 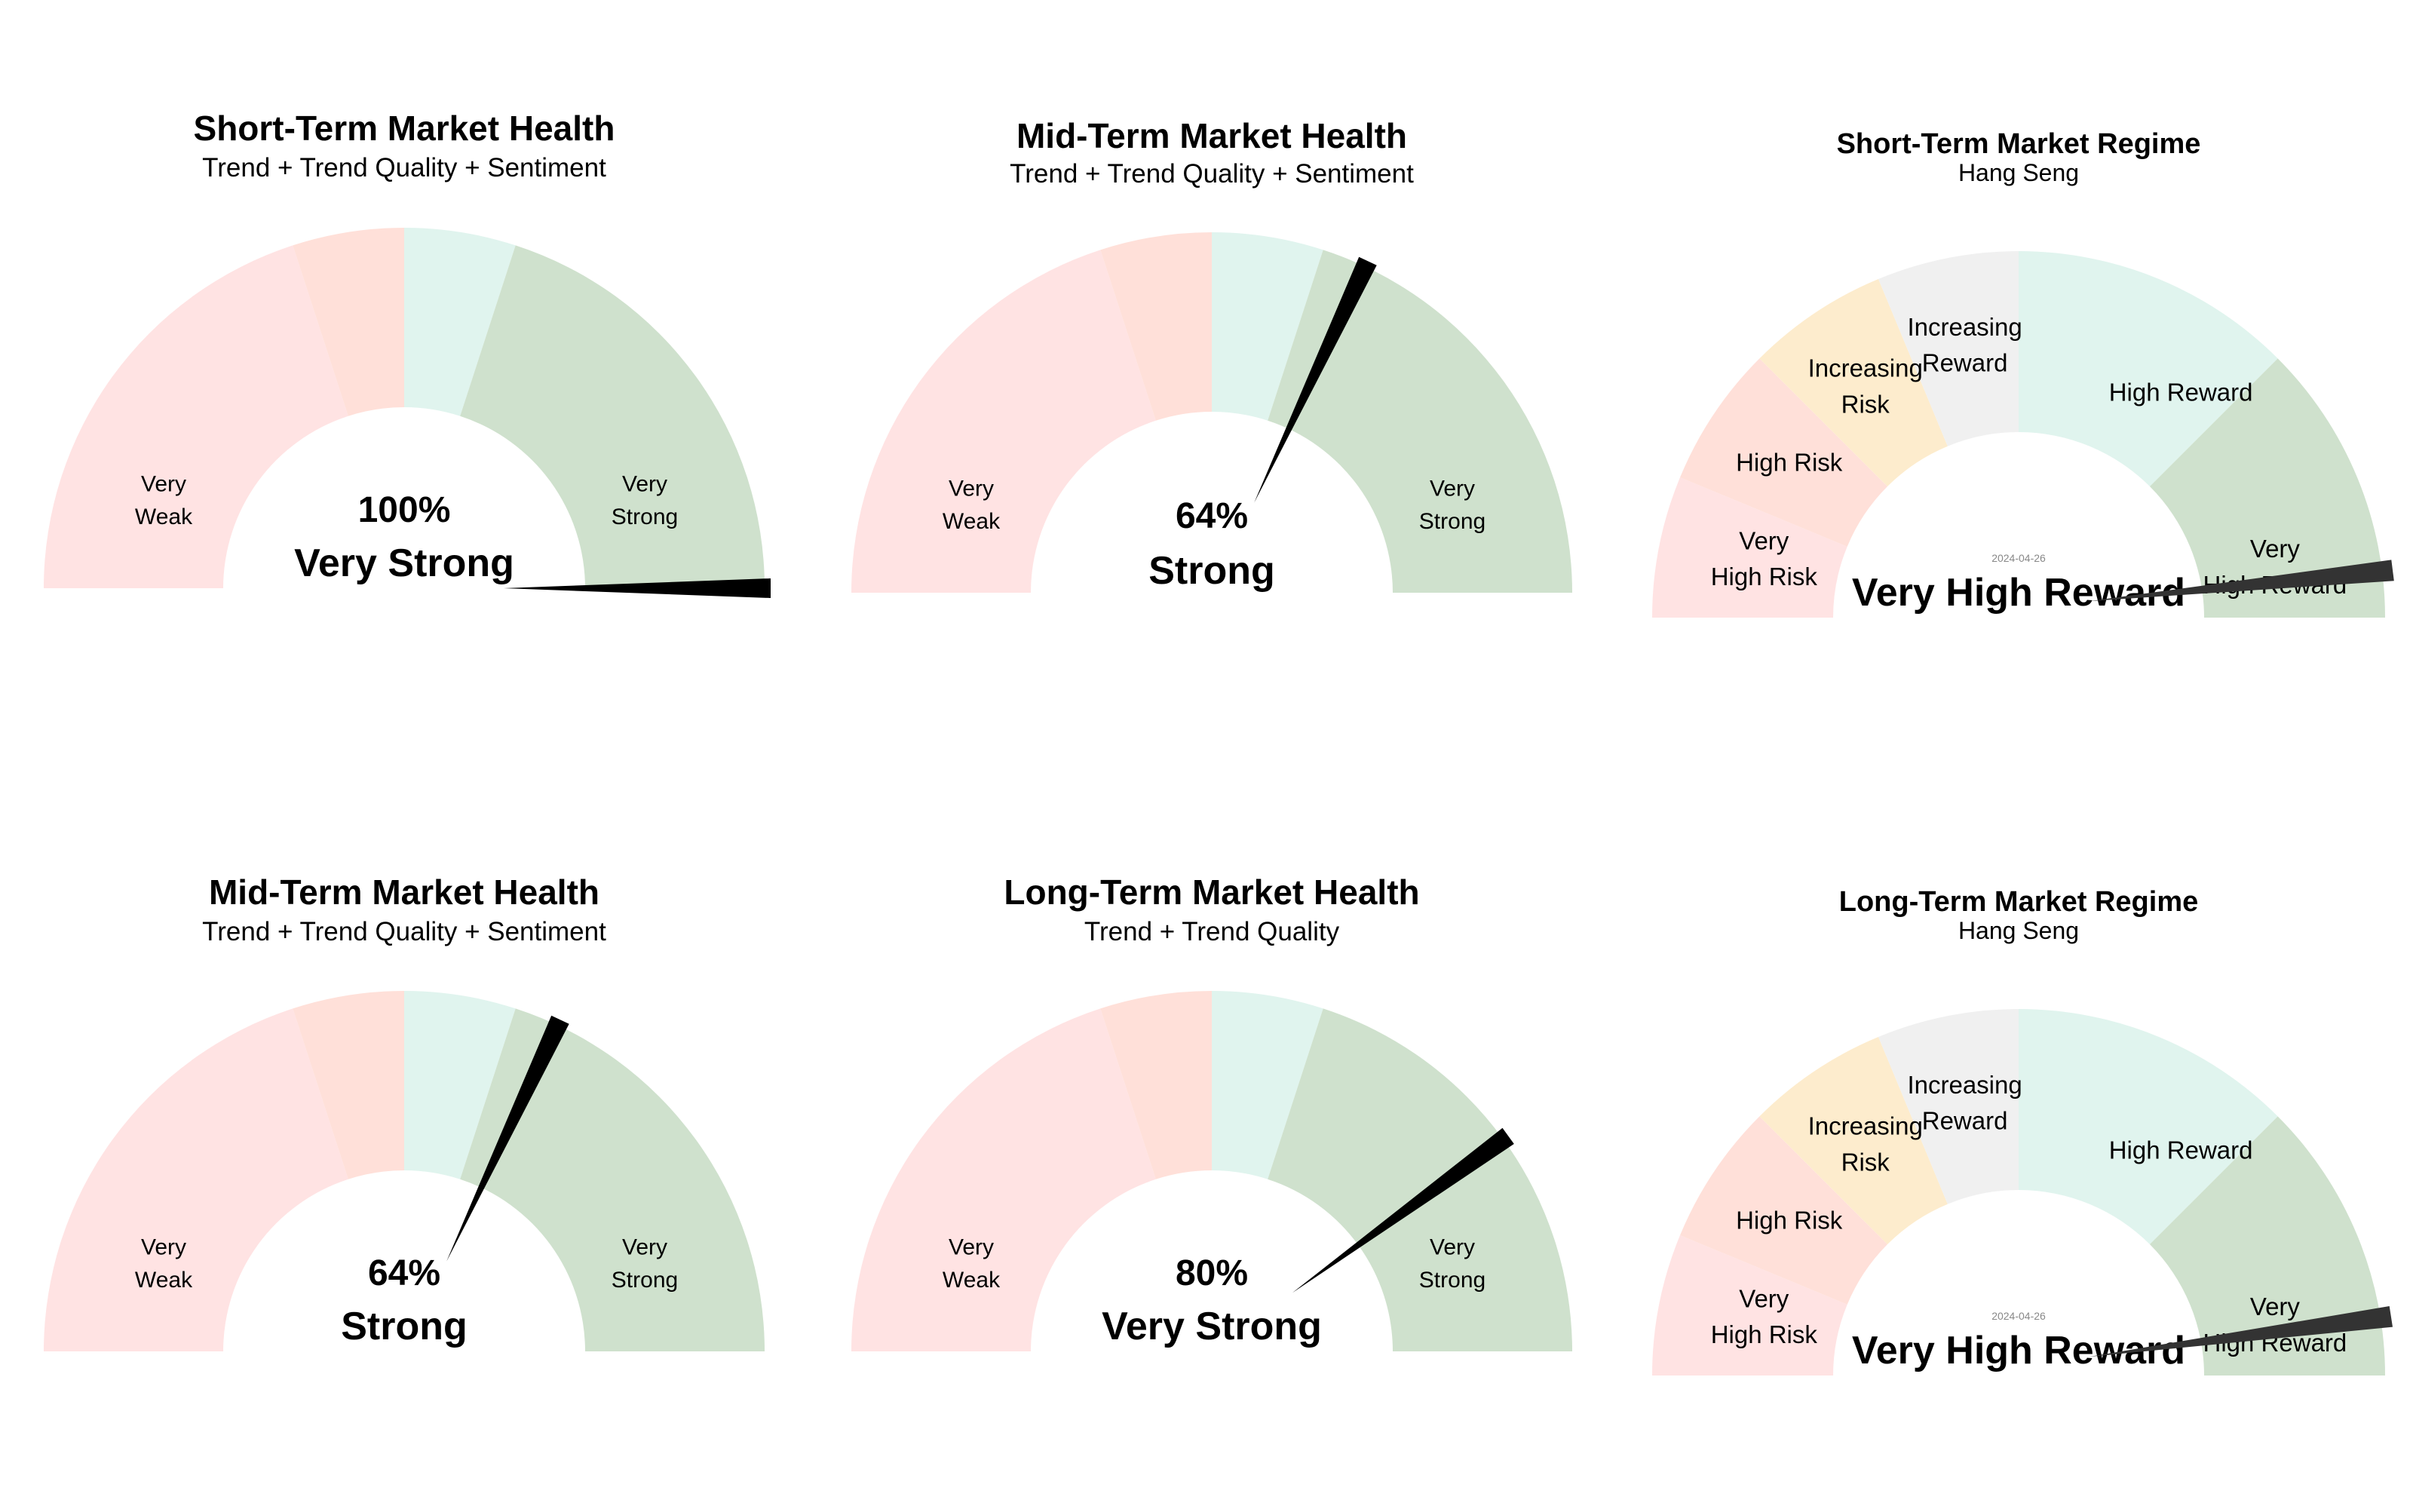 I want to click on gauge-state-label: Very High Reward, so click(x=2018, y=593).